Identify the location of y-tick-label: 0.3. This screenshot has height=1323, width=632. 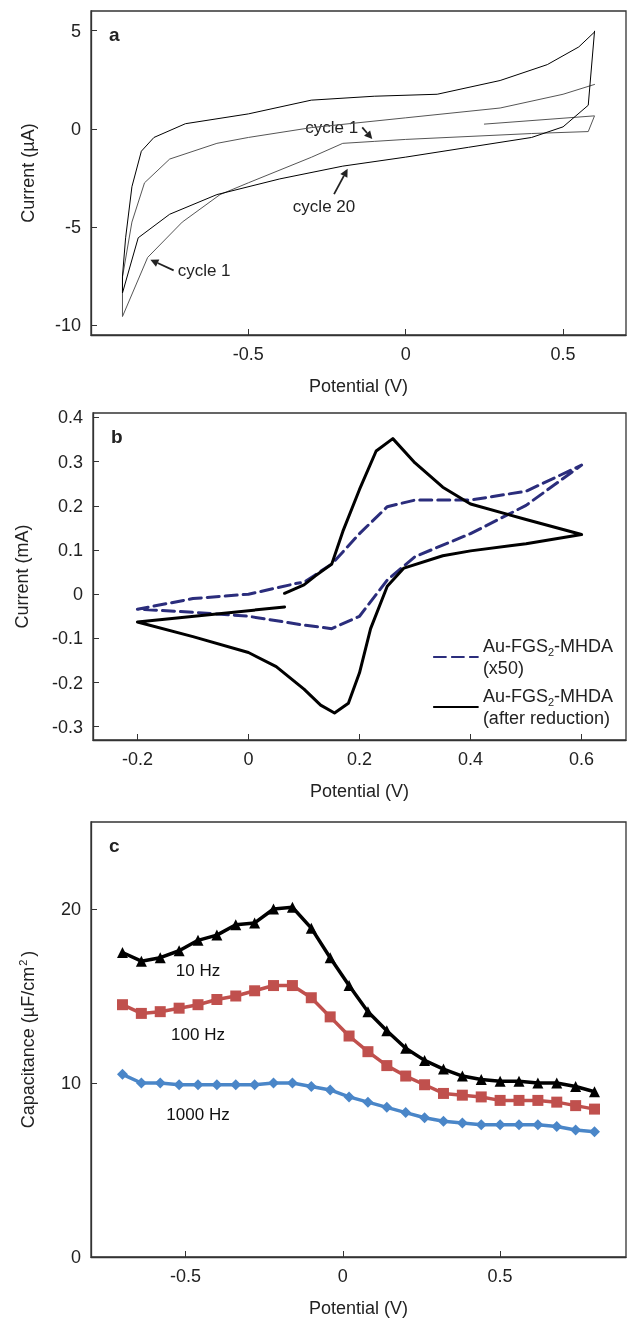
(70, 461).